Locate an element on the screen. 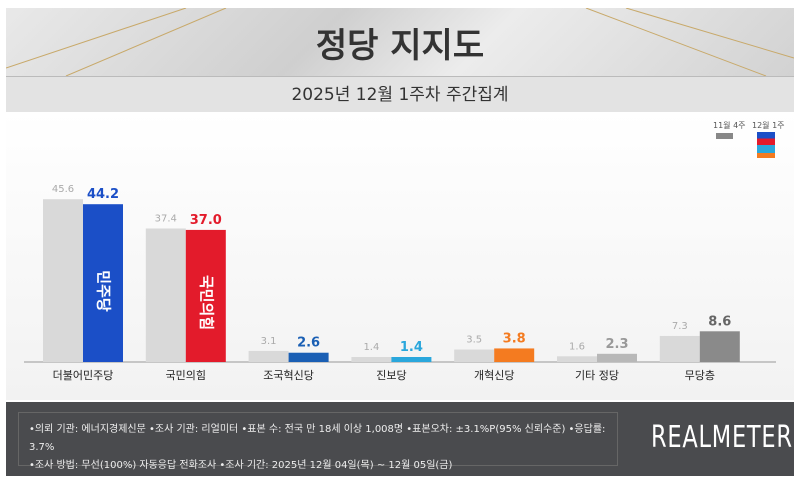  value-label-current: 1.4 is located at coordinates (411, 347).